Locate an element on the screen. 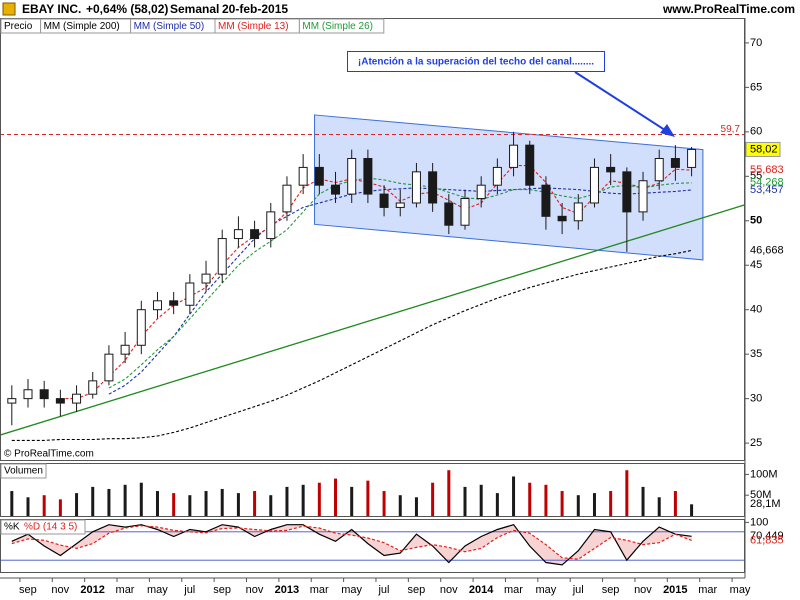 The width and height of the screenshot is (800, 600). ma-last-label: 55,683 is located at coordinates (767, 170).